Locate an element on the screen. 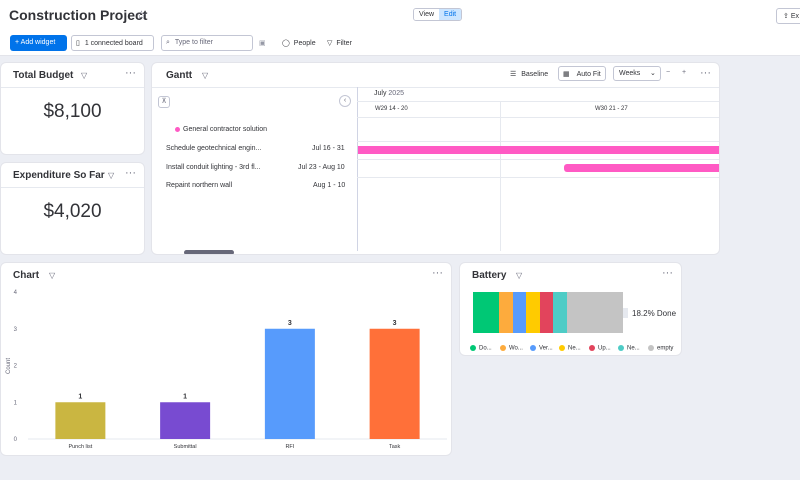 Image resolution: width=800 pixels, height=480 pixels. expenditure-widget: Expenditure So Far ▽ ··· $4,020 is located at coordinates (72, 208).